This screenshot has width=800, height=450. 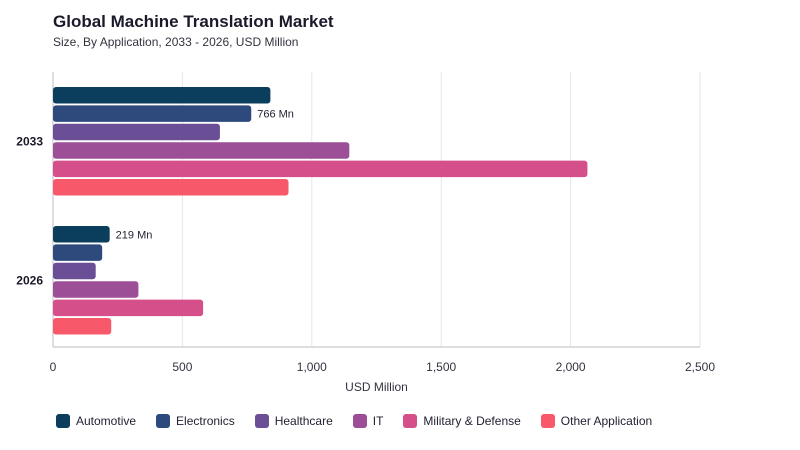 What do you see at coordinates (134, 235) in the screenshot?
I see `data-label: 219 Mn` at bounding box center [134, 235].